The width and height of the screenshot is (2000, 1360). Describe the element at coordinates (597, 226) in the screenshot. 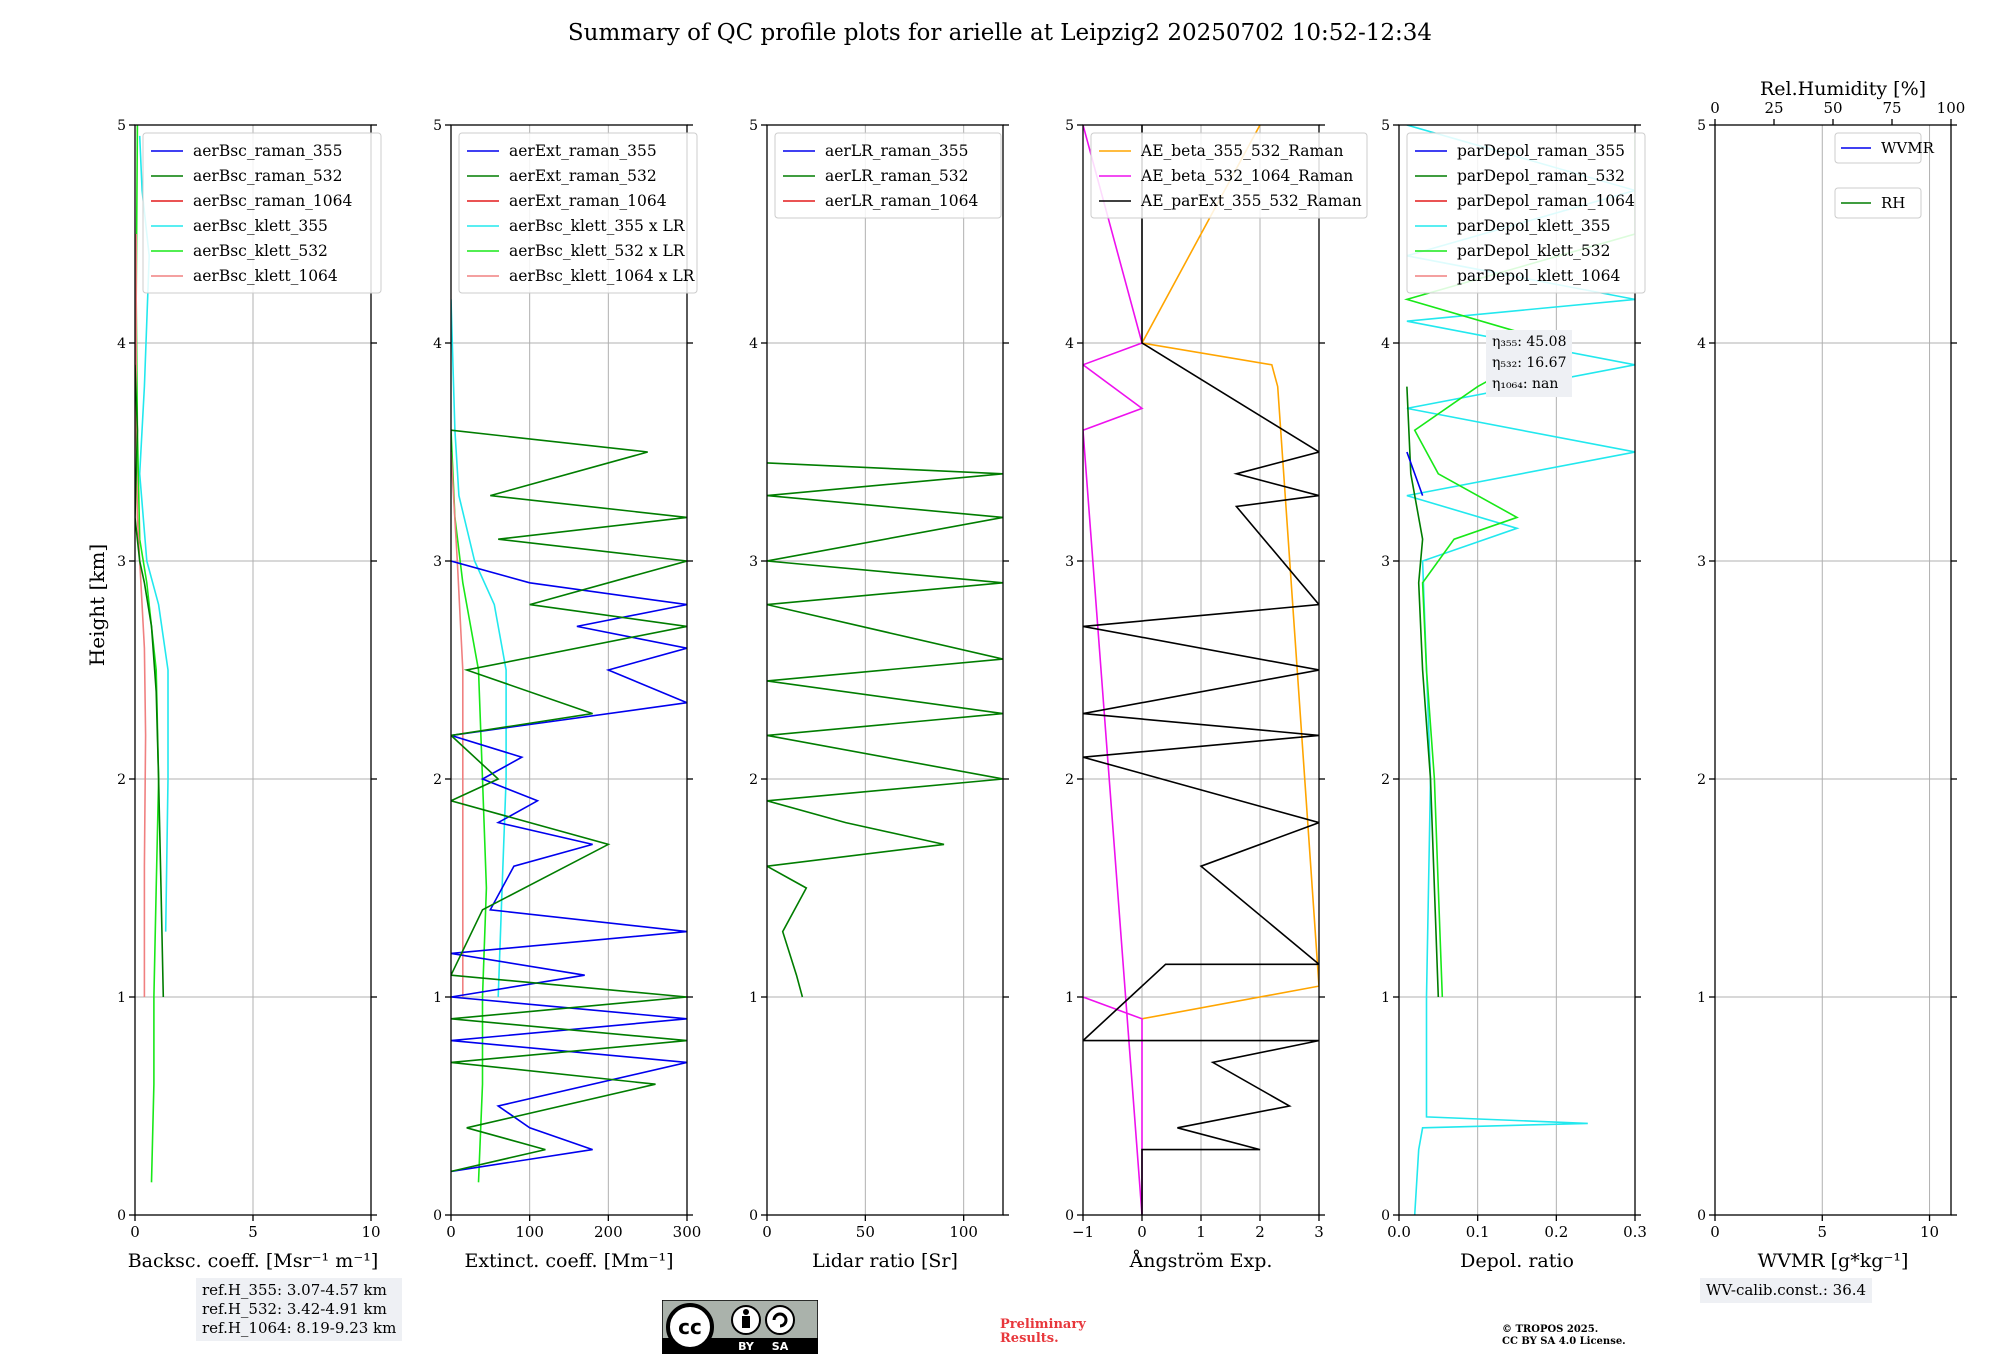

I see `legend-entry: aerBsc_klett_355 x LR` at that location.